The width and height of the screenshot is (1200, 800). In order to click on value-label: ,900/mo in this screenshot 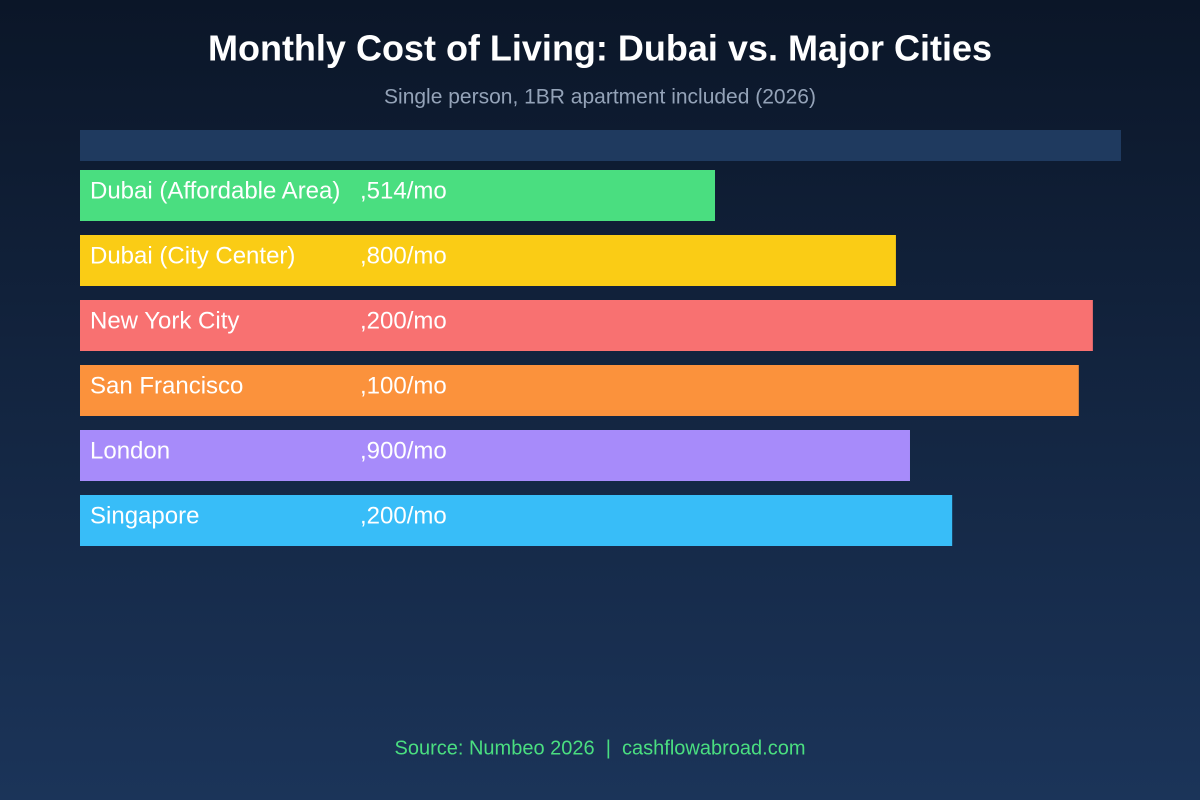, I will do `click(403, 450)`.